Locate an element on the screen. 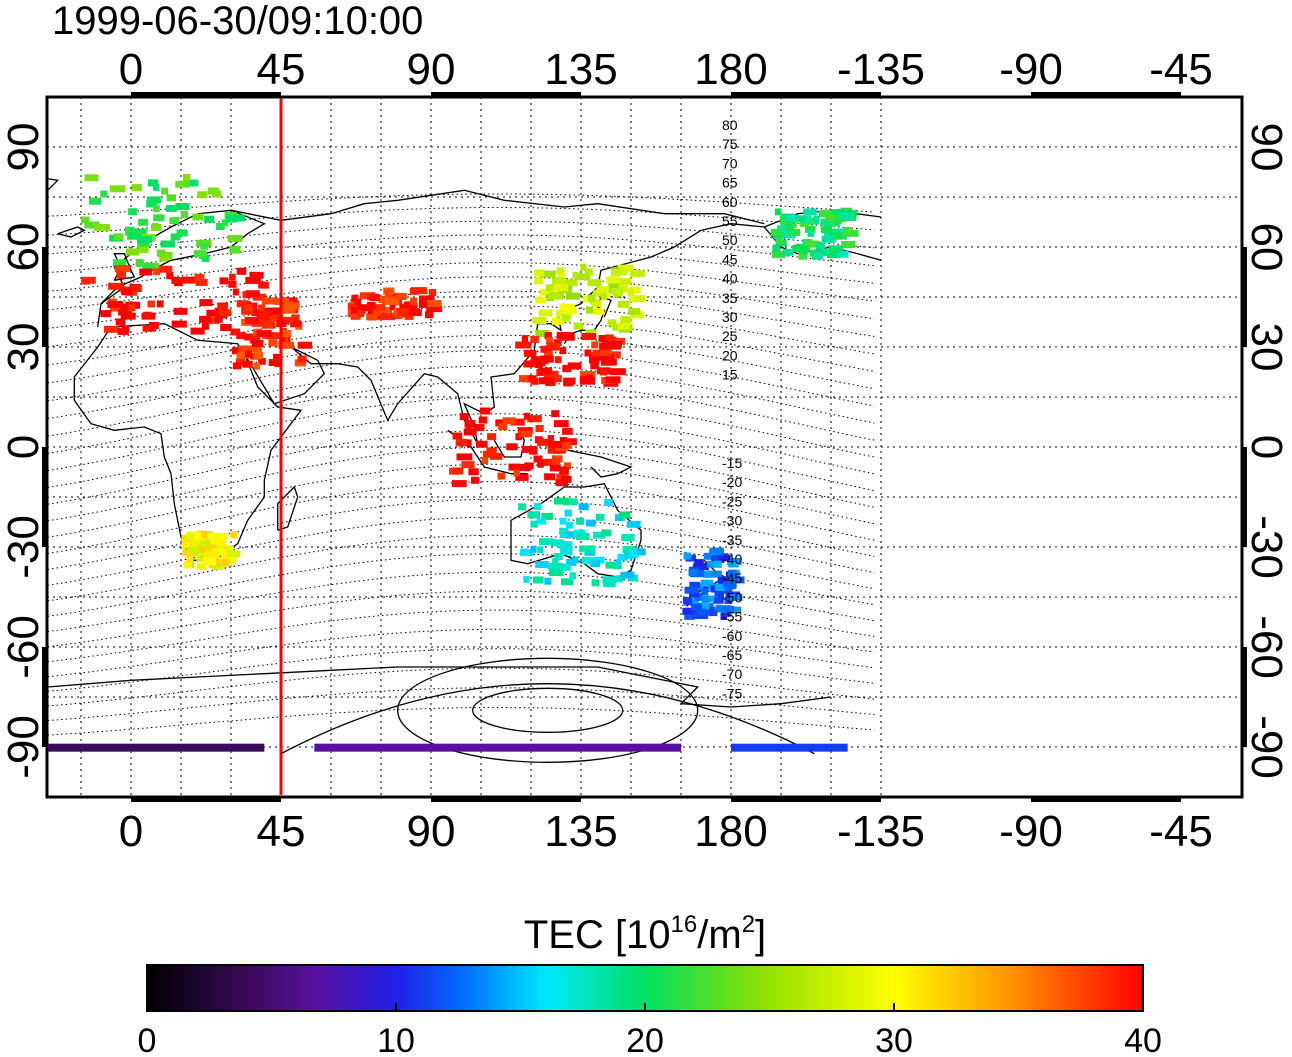  top-axis-bar is located at coordinates (506, 94).